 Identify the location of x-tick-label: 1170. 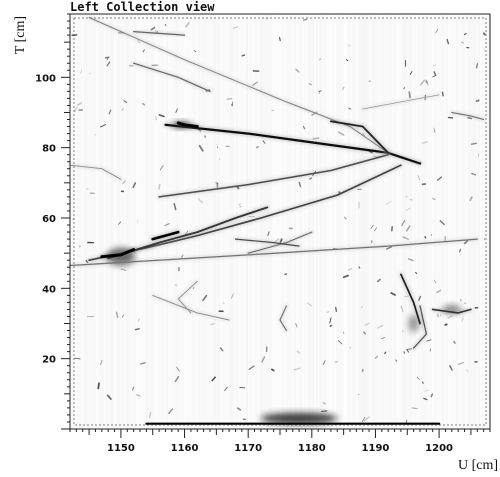
(248, 448).